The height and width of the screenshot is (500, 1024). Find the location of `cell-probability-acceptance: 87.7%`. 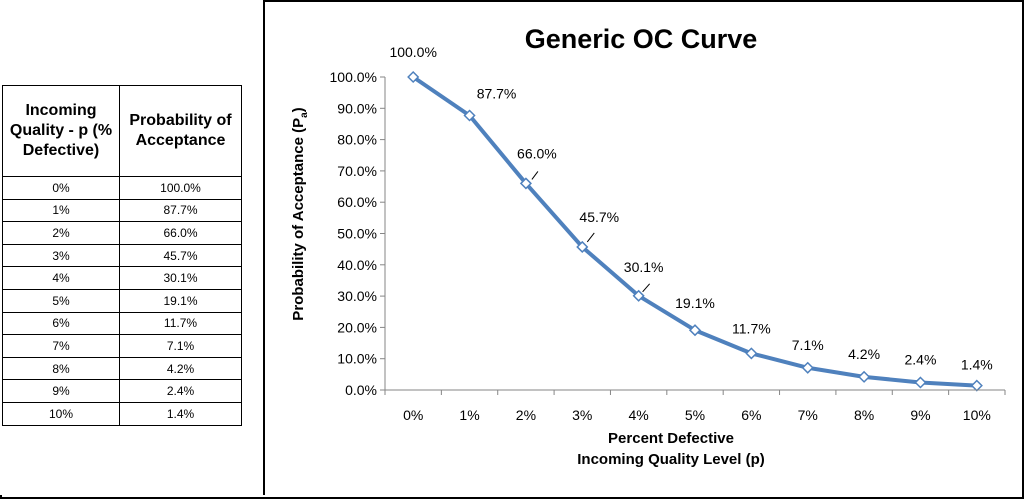

cell-probability-acceptance: 87.7% is located at coordinates (180, 210).